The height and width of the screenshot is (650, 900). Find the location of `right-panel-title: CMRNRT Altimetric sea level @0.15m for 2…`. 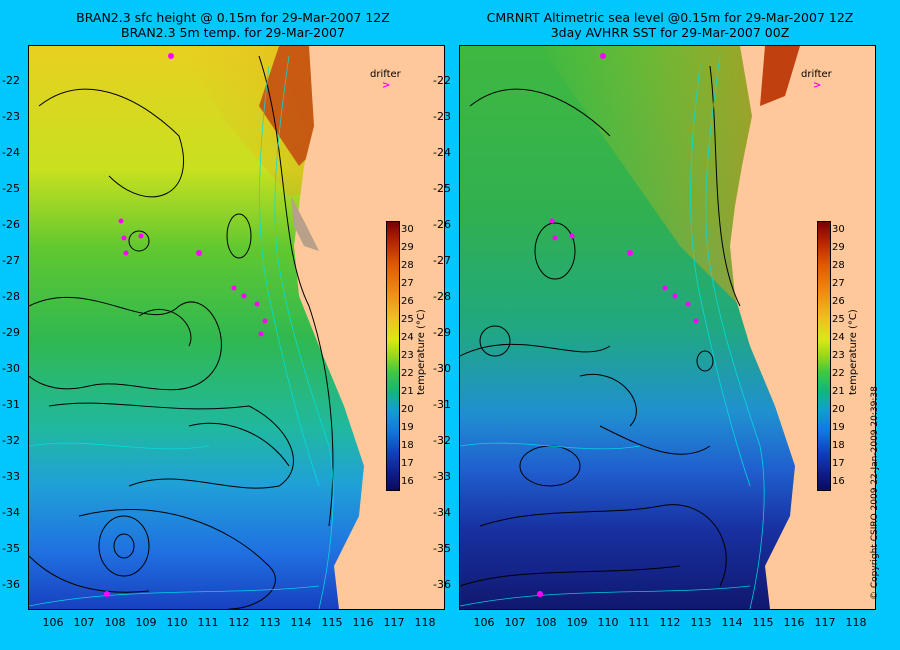

right-panel-title: CMRNRT Altimetric sea level @0.15m for 2… is located at coordinates (670, 25).